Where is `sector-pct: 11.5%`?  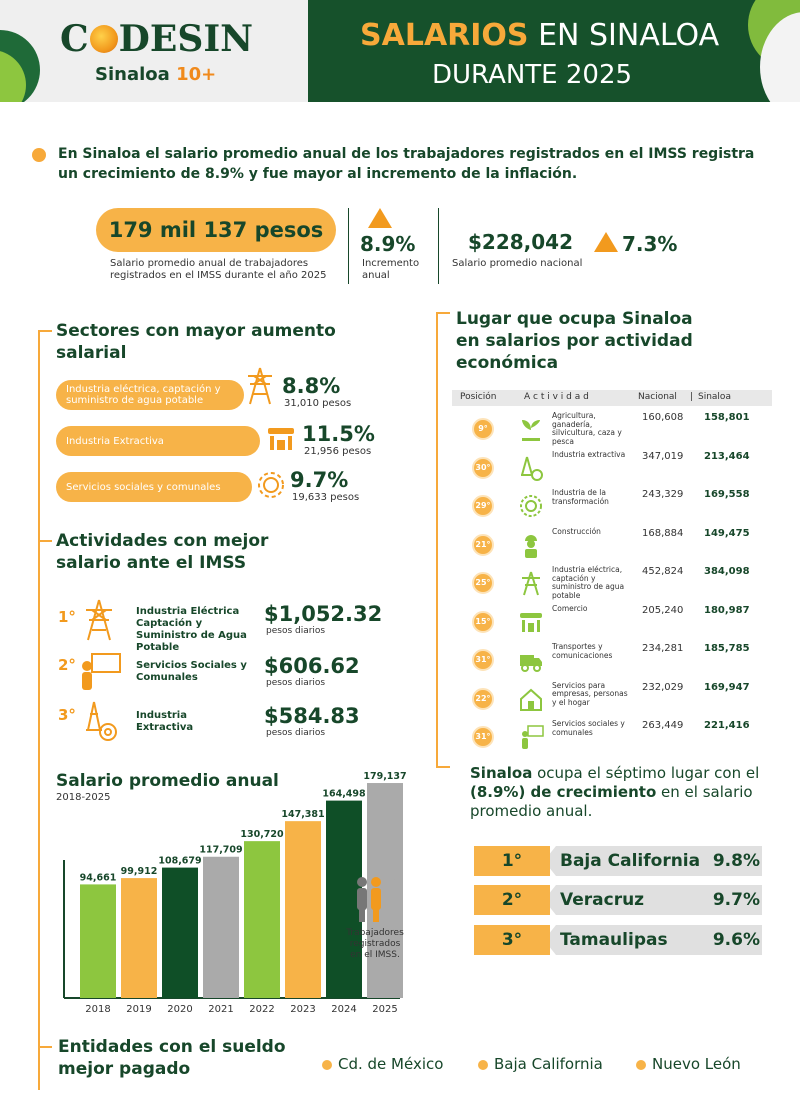 sector-pct: 11.5% is located at coordinates (338, 434).